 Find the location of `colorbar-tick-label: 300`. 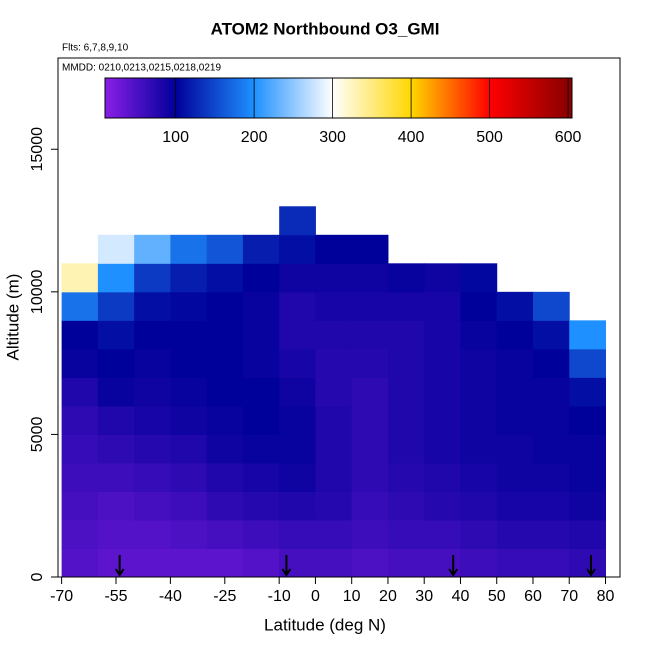

colorbar-tick-label: 300 is located at coordinates (332, 137).